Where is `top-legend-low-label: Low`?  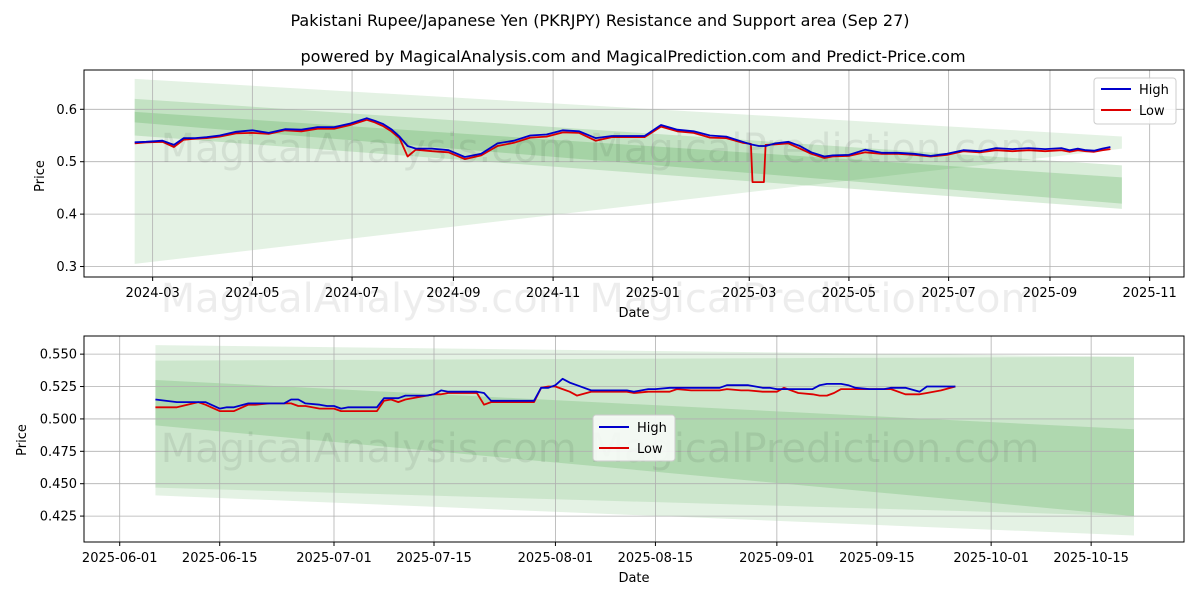
top-legend-low-label: Low is located at coordinates (1152, 111).